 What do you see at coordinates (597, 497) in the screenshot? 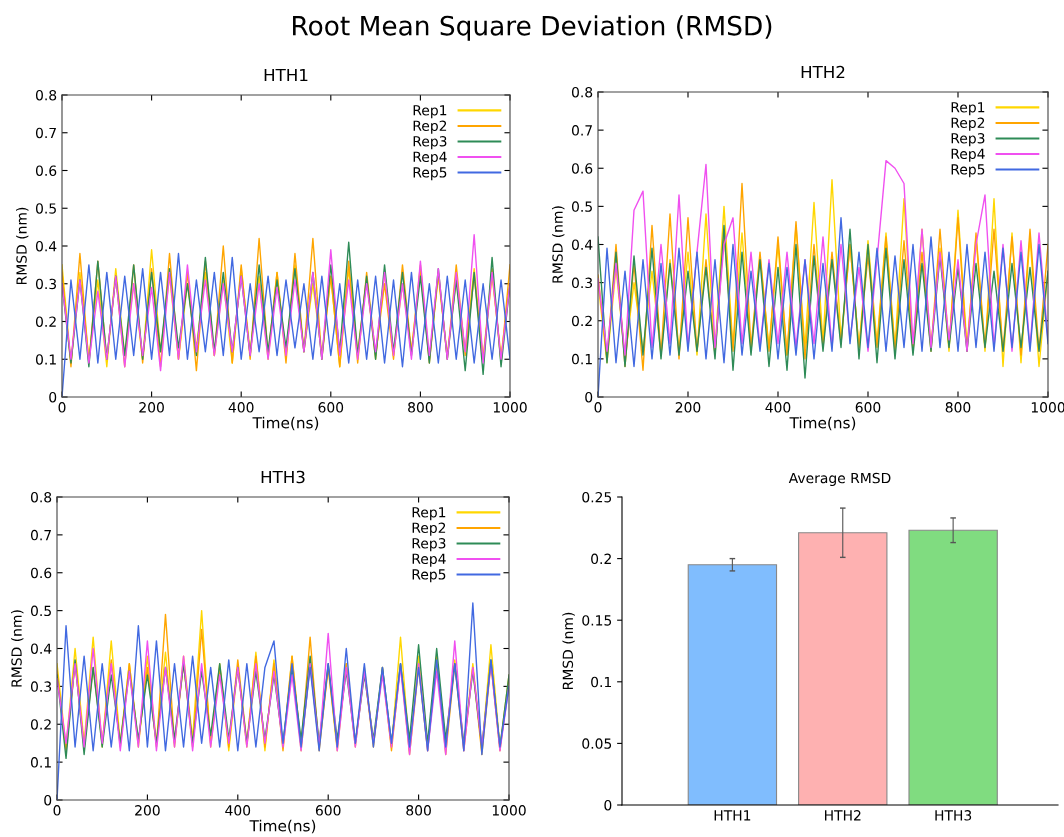
I see `y-tick-label: 0.25` at bounding box center [597, 497].